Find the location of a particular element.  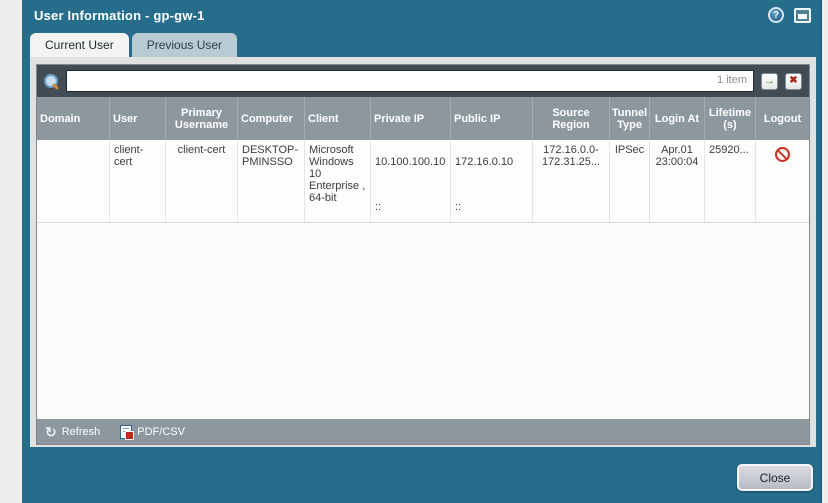

cell-private-ip: 10.100.100.10 :: is located at coordinates (410, 181).